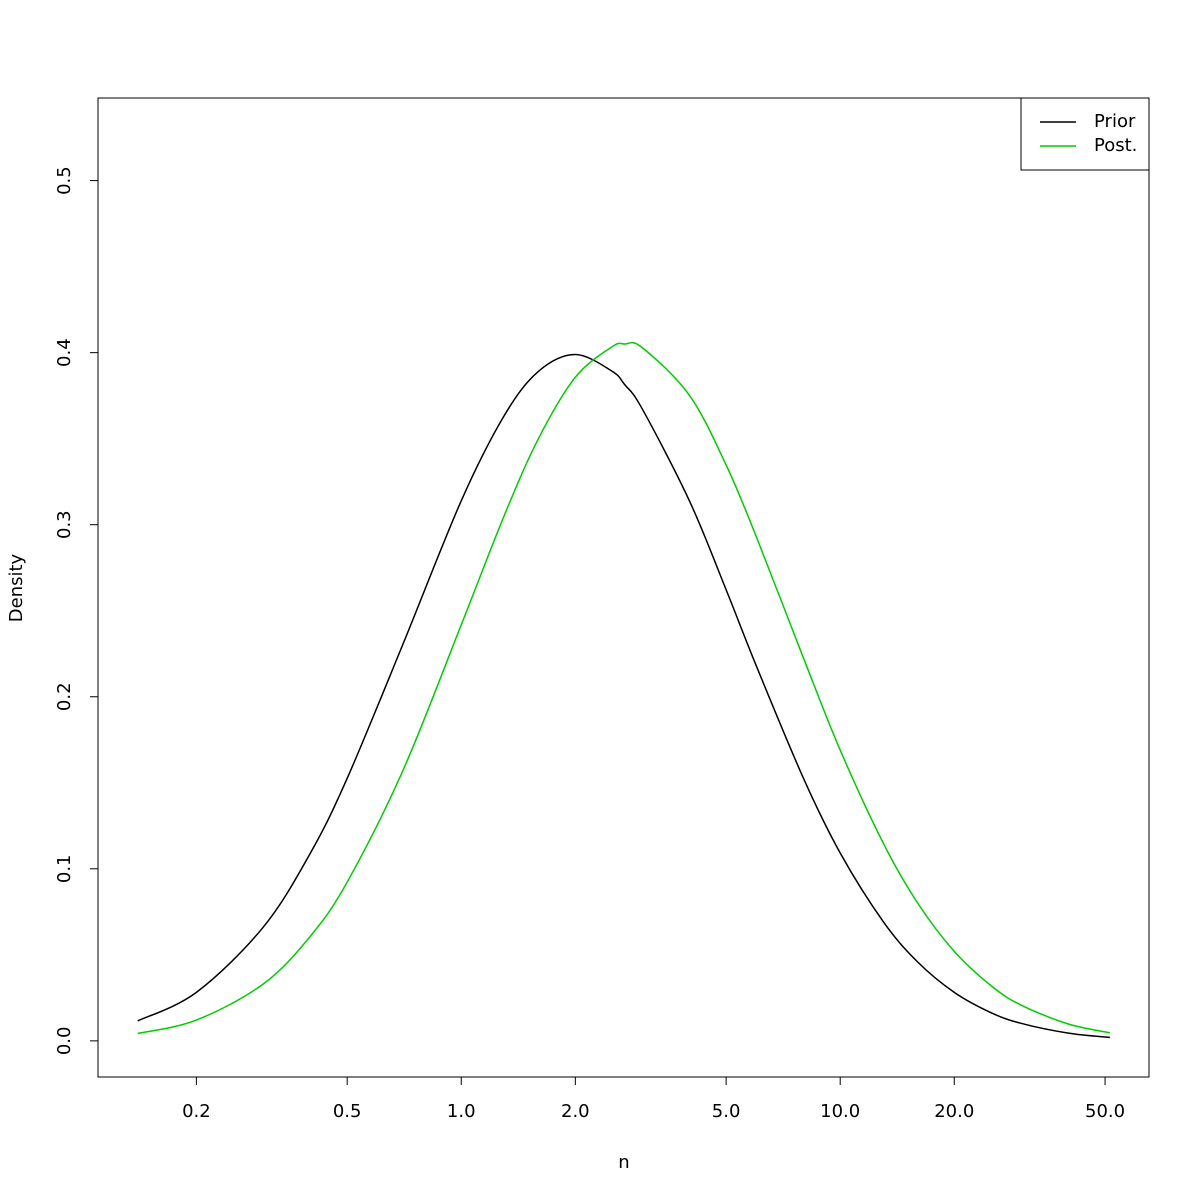 The height and width of the screenshot is (1200, 1200). Describe the element at coordinates (726, 1111) in the screenshot. I see `x-tick-label: 5.0` at that location.